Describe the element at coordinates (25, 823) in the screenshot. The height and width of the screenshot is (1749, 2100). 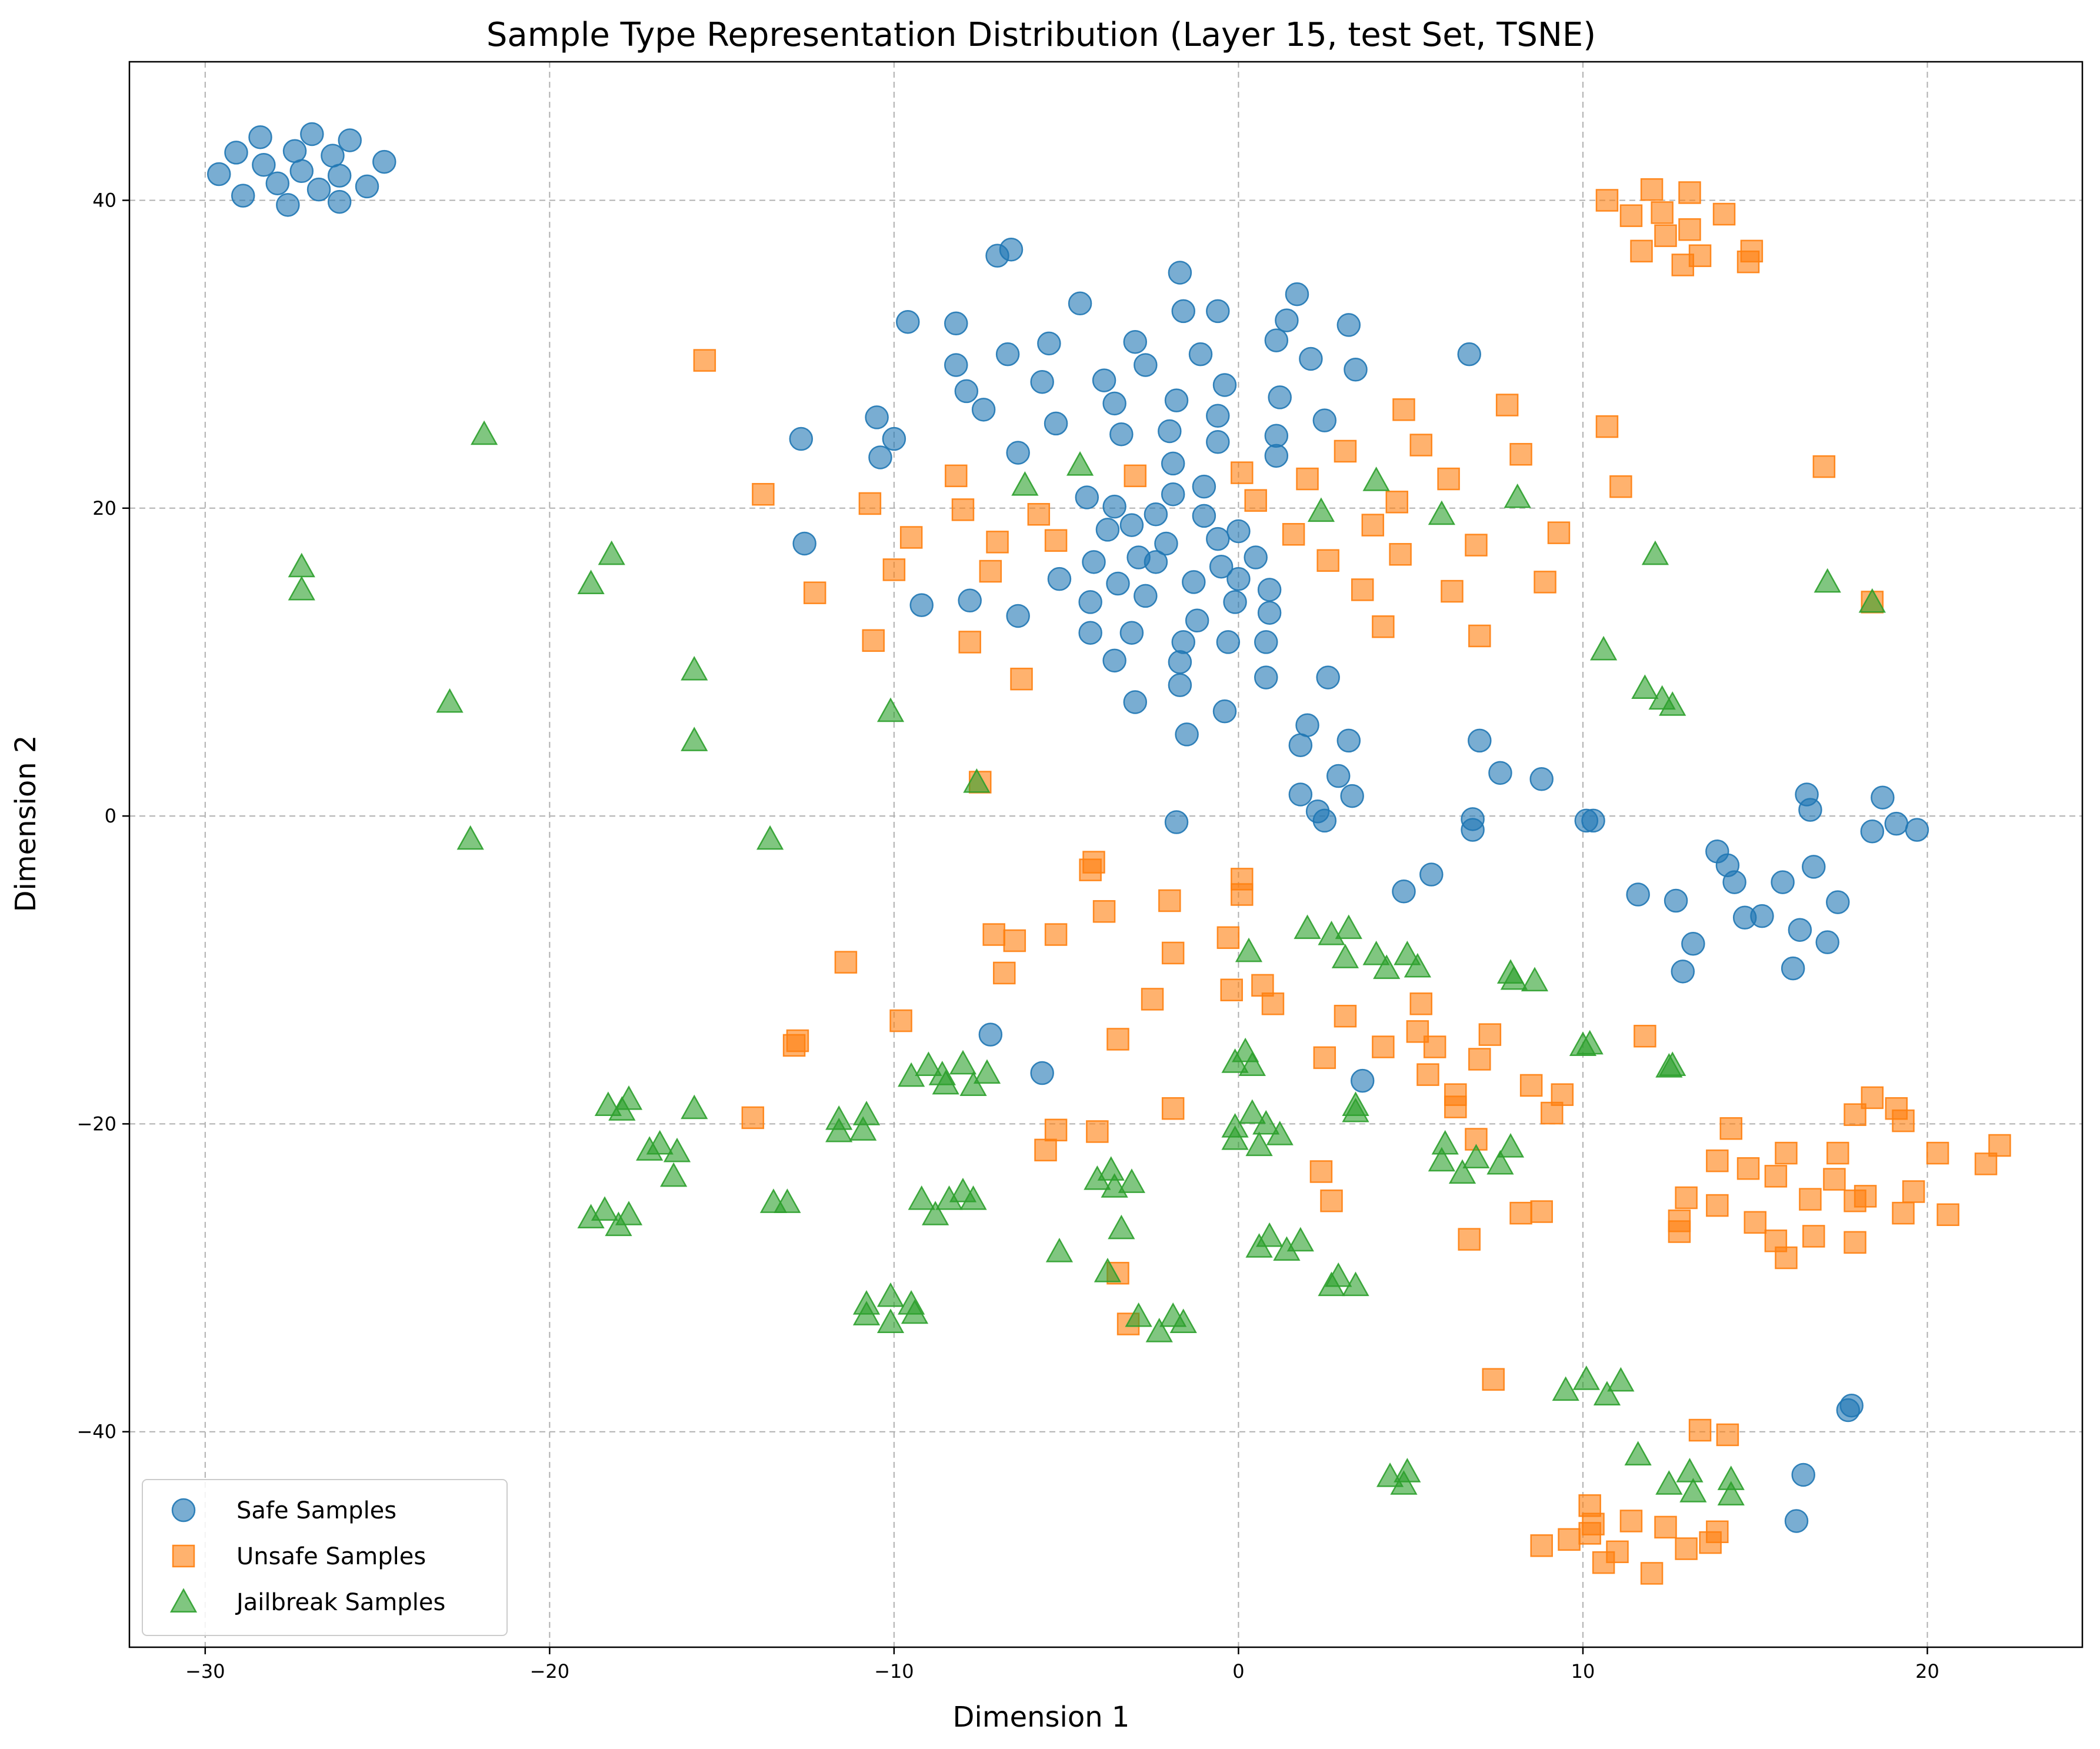
I see `y-axis-title: Dimension 2` at that location.